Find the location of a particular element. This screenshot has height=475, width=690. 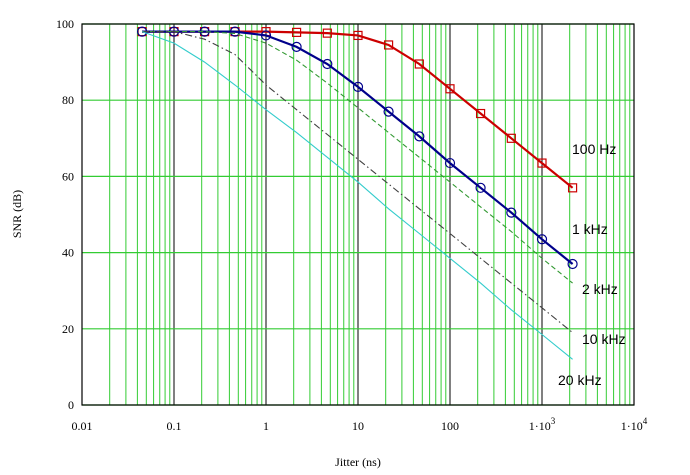

series-labels: 100 Hz 1 kHz 2 kHz 10 kHz 20 kHz is located at coordinates (592, 264).